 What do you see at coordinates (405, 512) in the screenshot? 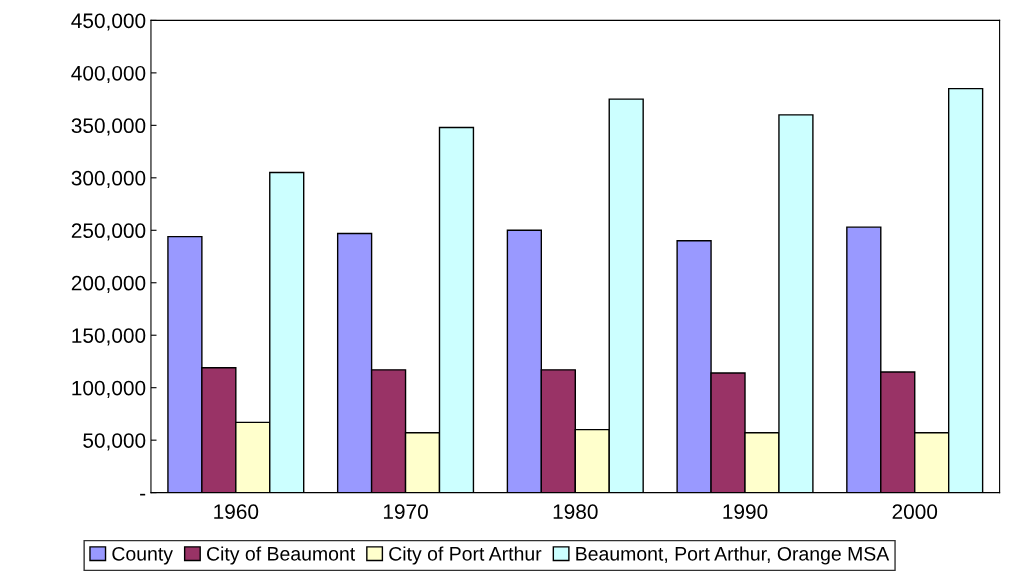
I see `x-tick-label: 1970` at bounding box center [405, 512].